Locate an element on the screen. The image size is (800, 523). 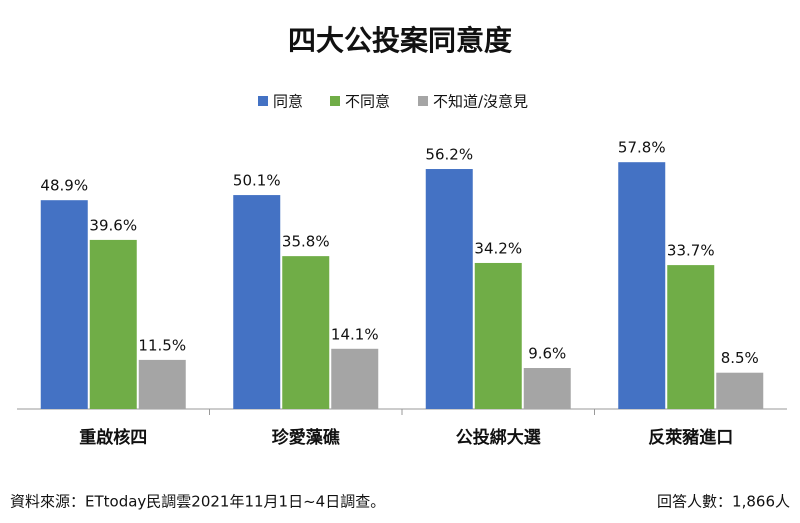
value-label: 14.1% is located at coordinates (355, 334).